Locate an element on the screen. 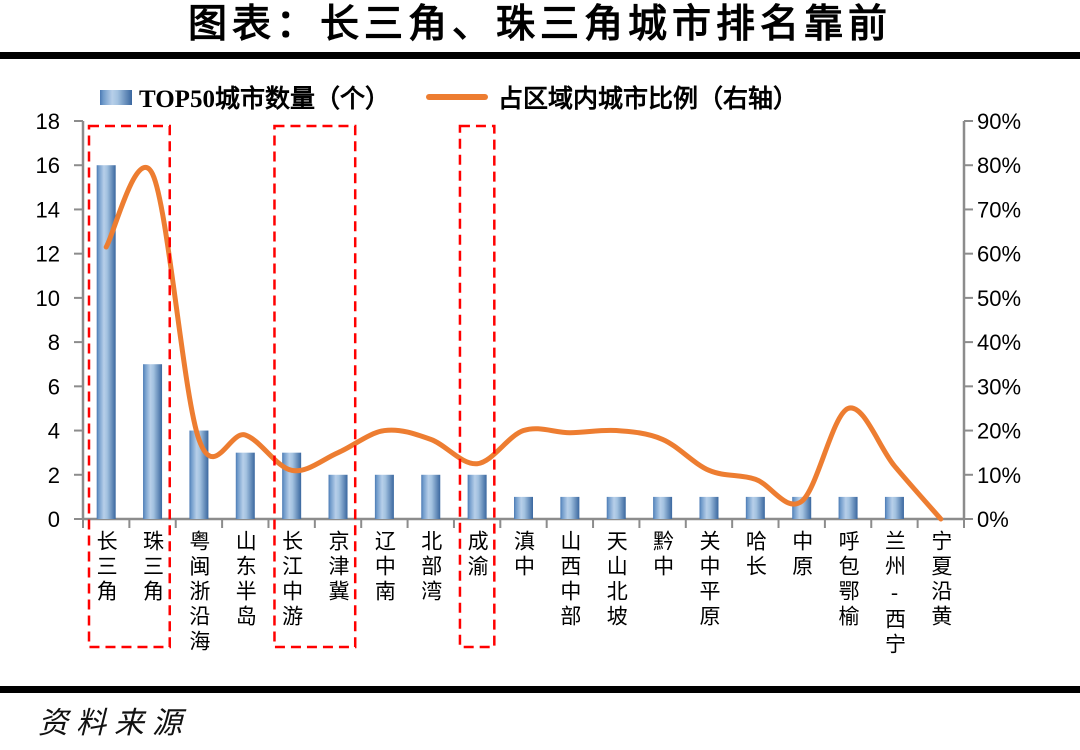  left-axis-tick-label: 0 is located at coordinates (54, 519).